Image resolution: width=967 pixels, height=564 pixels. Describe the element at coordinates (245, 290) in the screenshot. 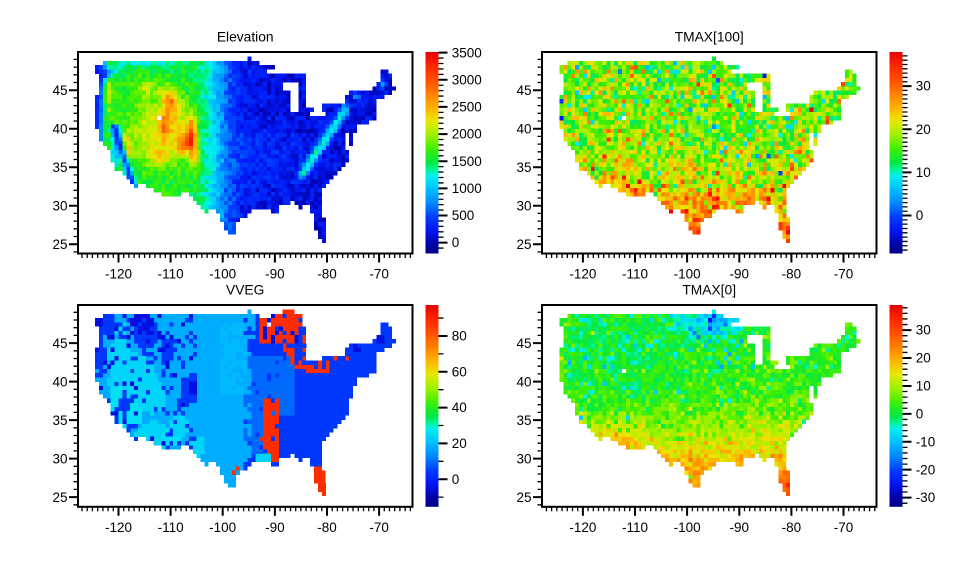

I see `svg-text: VVEG` at that location.